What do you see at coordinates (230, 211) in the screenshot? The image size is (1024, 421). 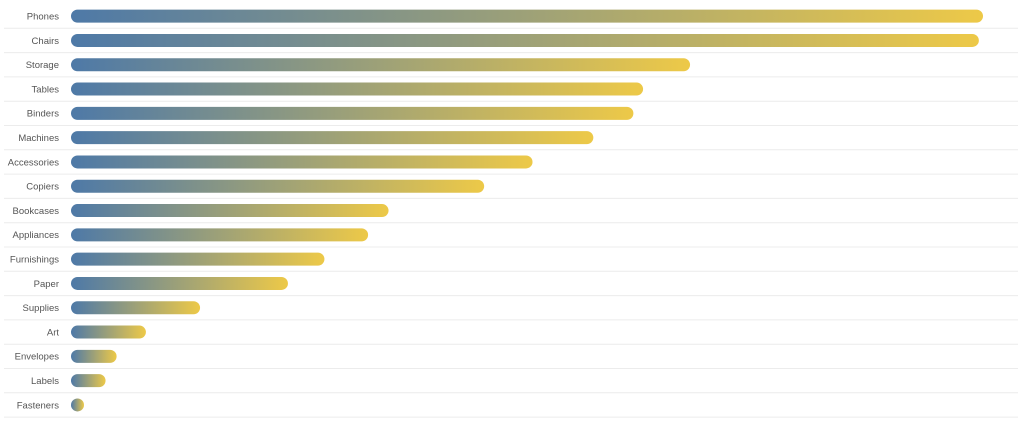 I see `bar-bookcases` at bounding box center [230, 211].